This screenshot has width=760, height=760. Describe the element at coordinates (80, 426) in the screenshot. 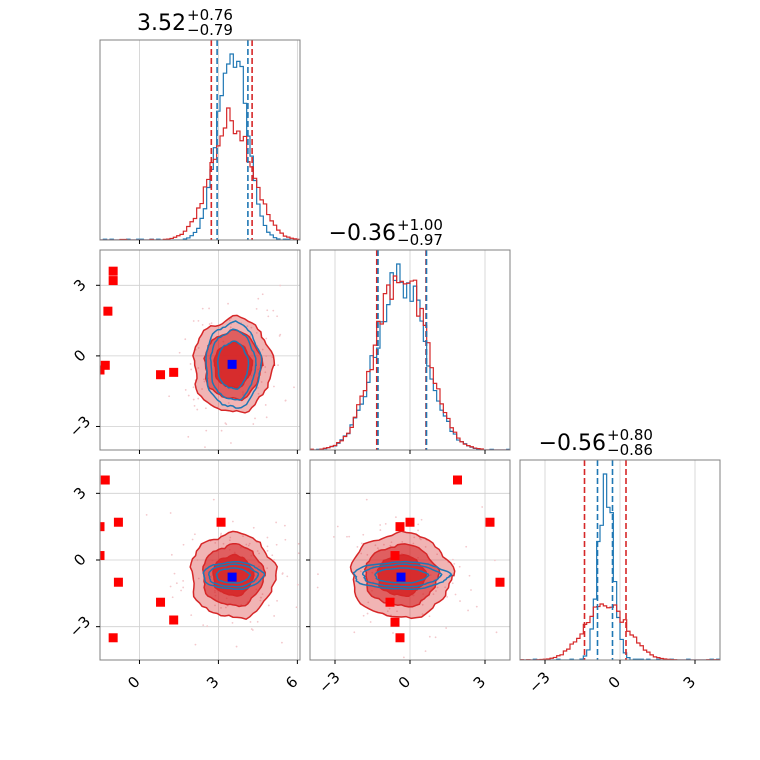

I see `panel-1-0-tick-label-y: −3` at that location.